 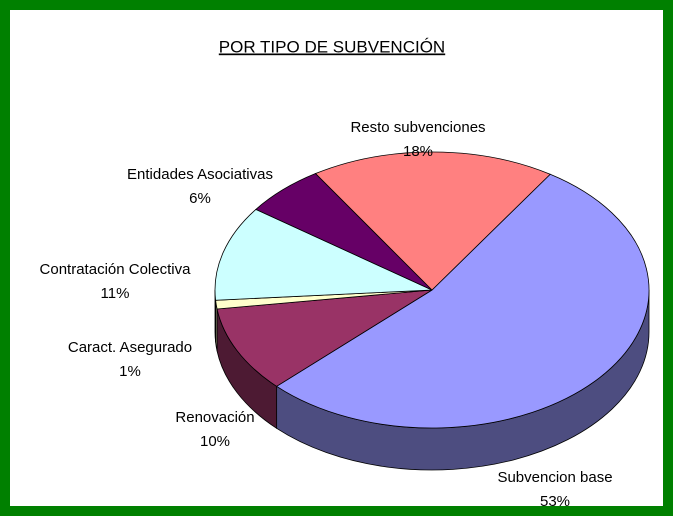 I want to click on chart-title: POR TIPO DE SUBVENCIÓN, so click(x=332, y=46).